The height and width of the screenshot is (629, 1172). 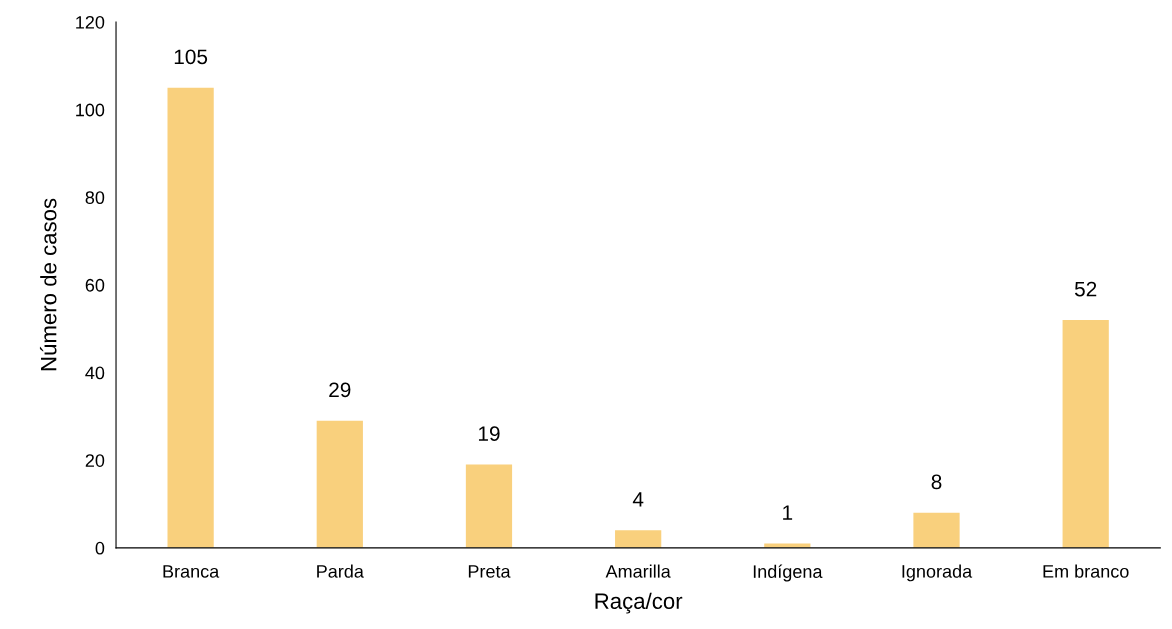 I want to click on data-label: 29, so click(x=340, y=390).